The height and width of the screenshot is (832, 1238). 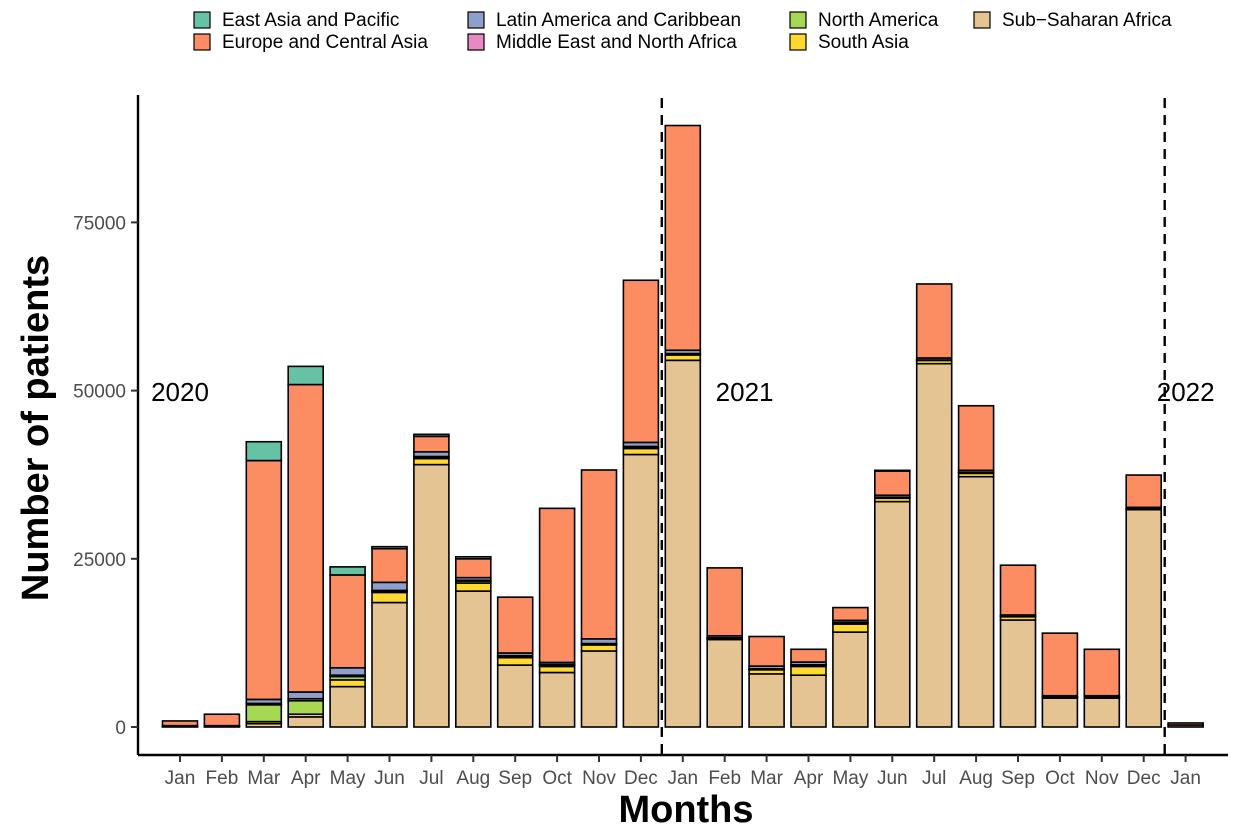 What do you see at coordinates (618, 20) in the screenshot?
I see `legend-label: Latin America and Caribbean` at bounding box center [618, 20].